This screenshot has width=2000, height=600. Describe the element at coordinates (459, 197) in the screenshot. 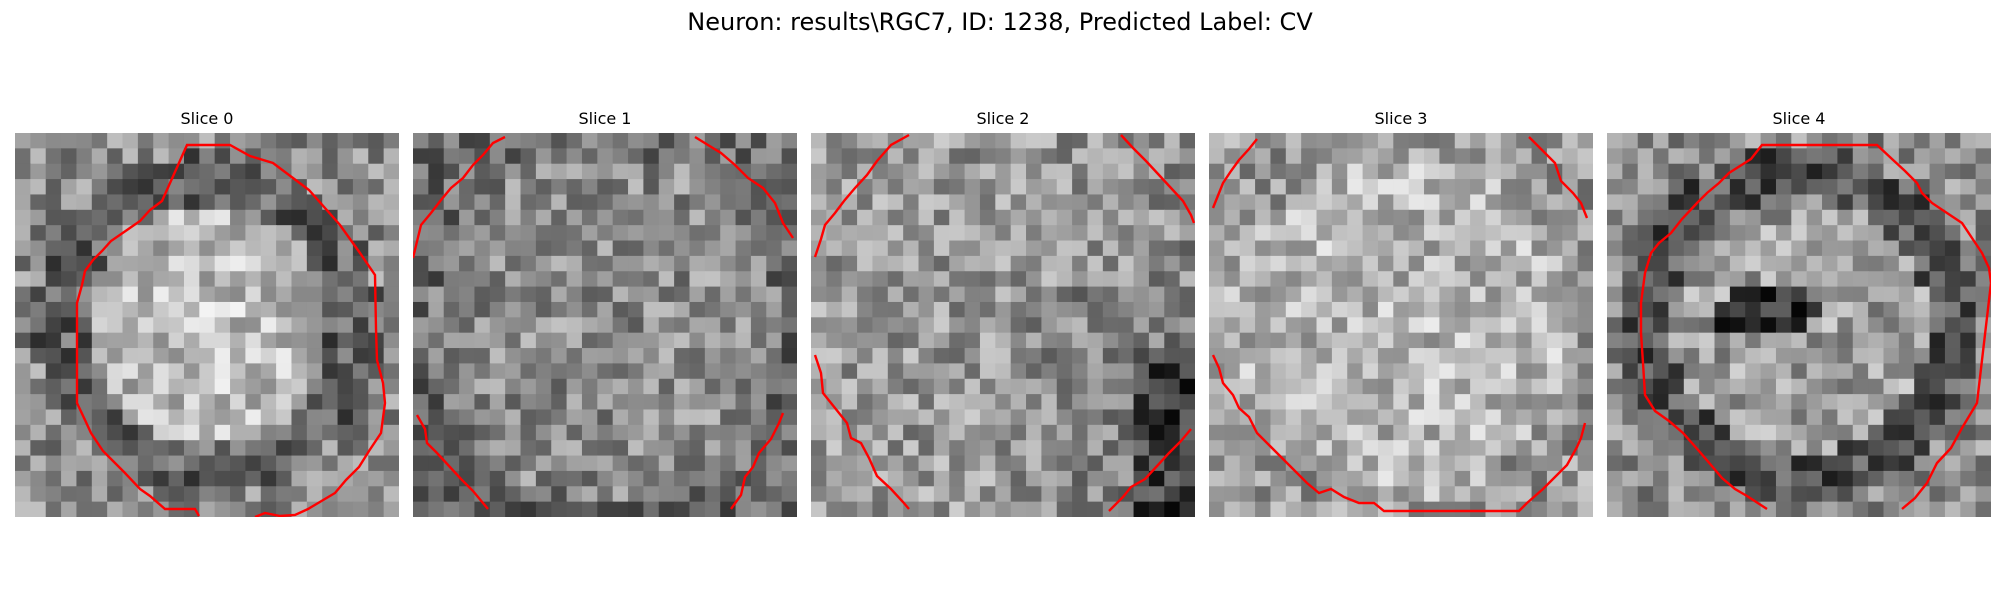

I see `roi-contour-1-top-left` at that location.